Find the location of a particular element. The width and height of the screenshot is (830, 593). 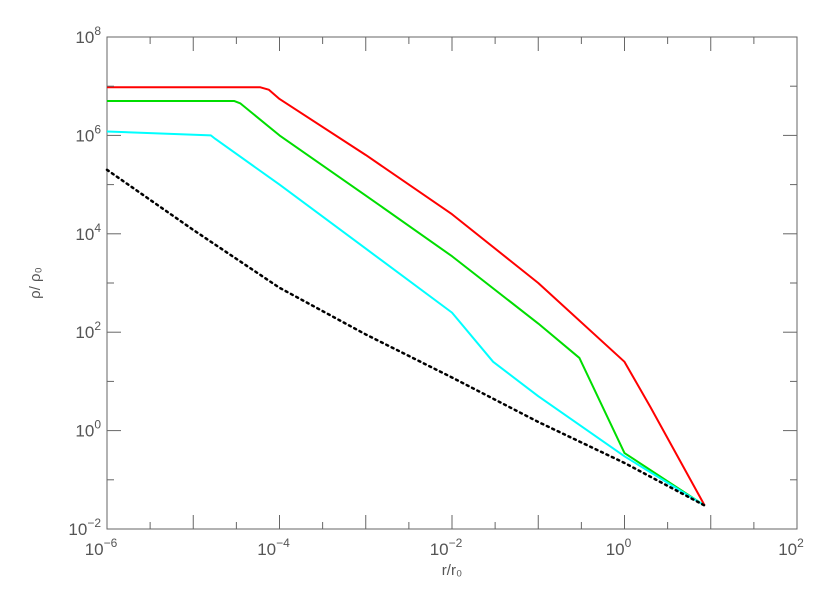

x-tick-label: 10⁻⁶ is located at coordinates (101, 547).